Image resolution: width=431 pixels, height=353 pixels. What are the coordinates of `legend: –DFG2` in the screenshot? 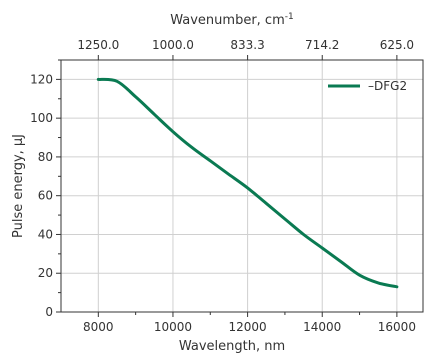 It's located at (367, 86).